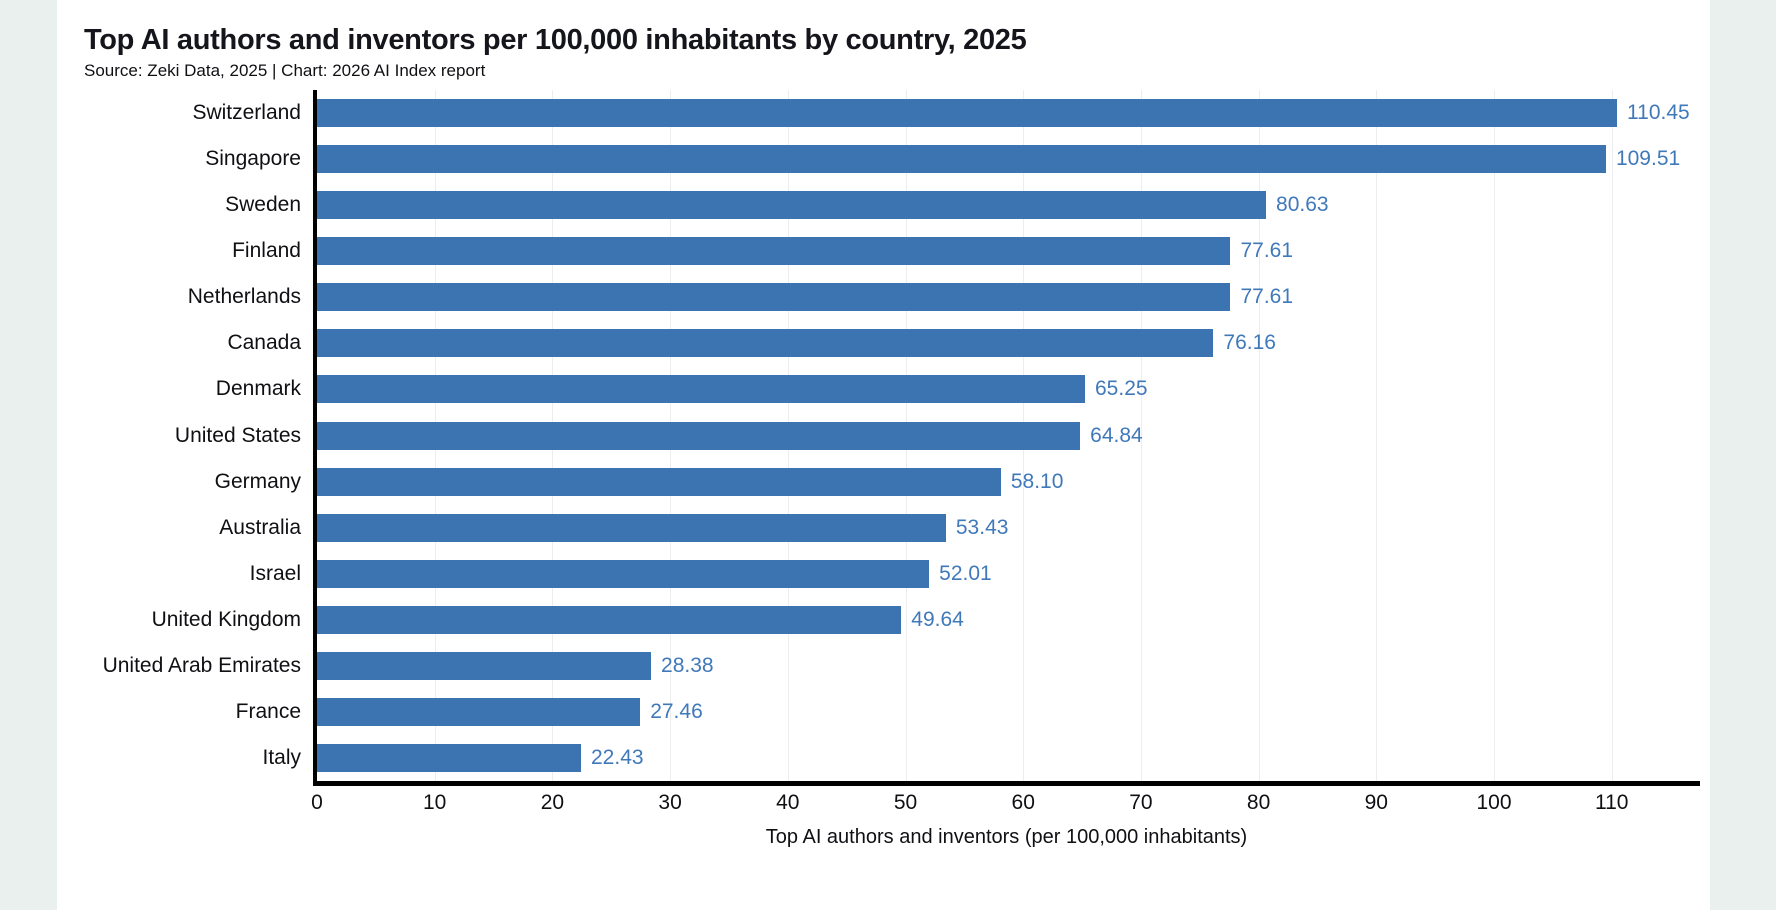 The width and height of the screenshot is (1776, 910). Describe the element at coordinates (1005, 804) in the screenshot. I see `x-axis-tick-labels: 0 10 20 30 40 50 60 70 80 90 100 110` at that location.